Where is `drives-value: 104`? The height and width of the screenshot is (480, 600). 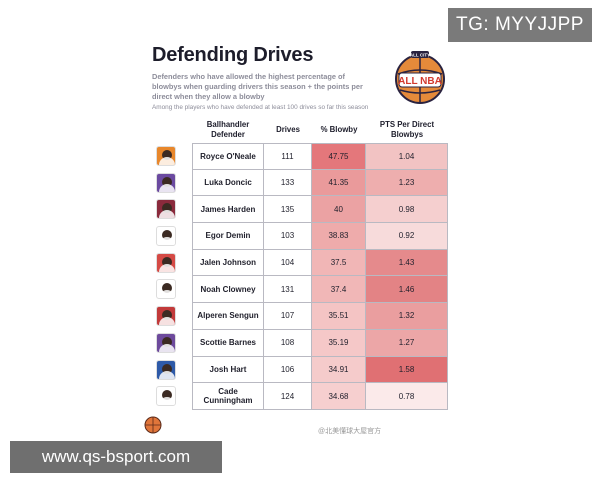 drives-value: 104 is located at coordinates (288, 263).